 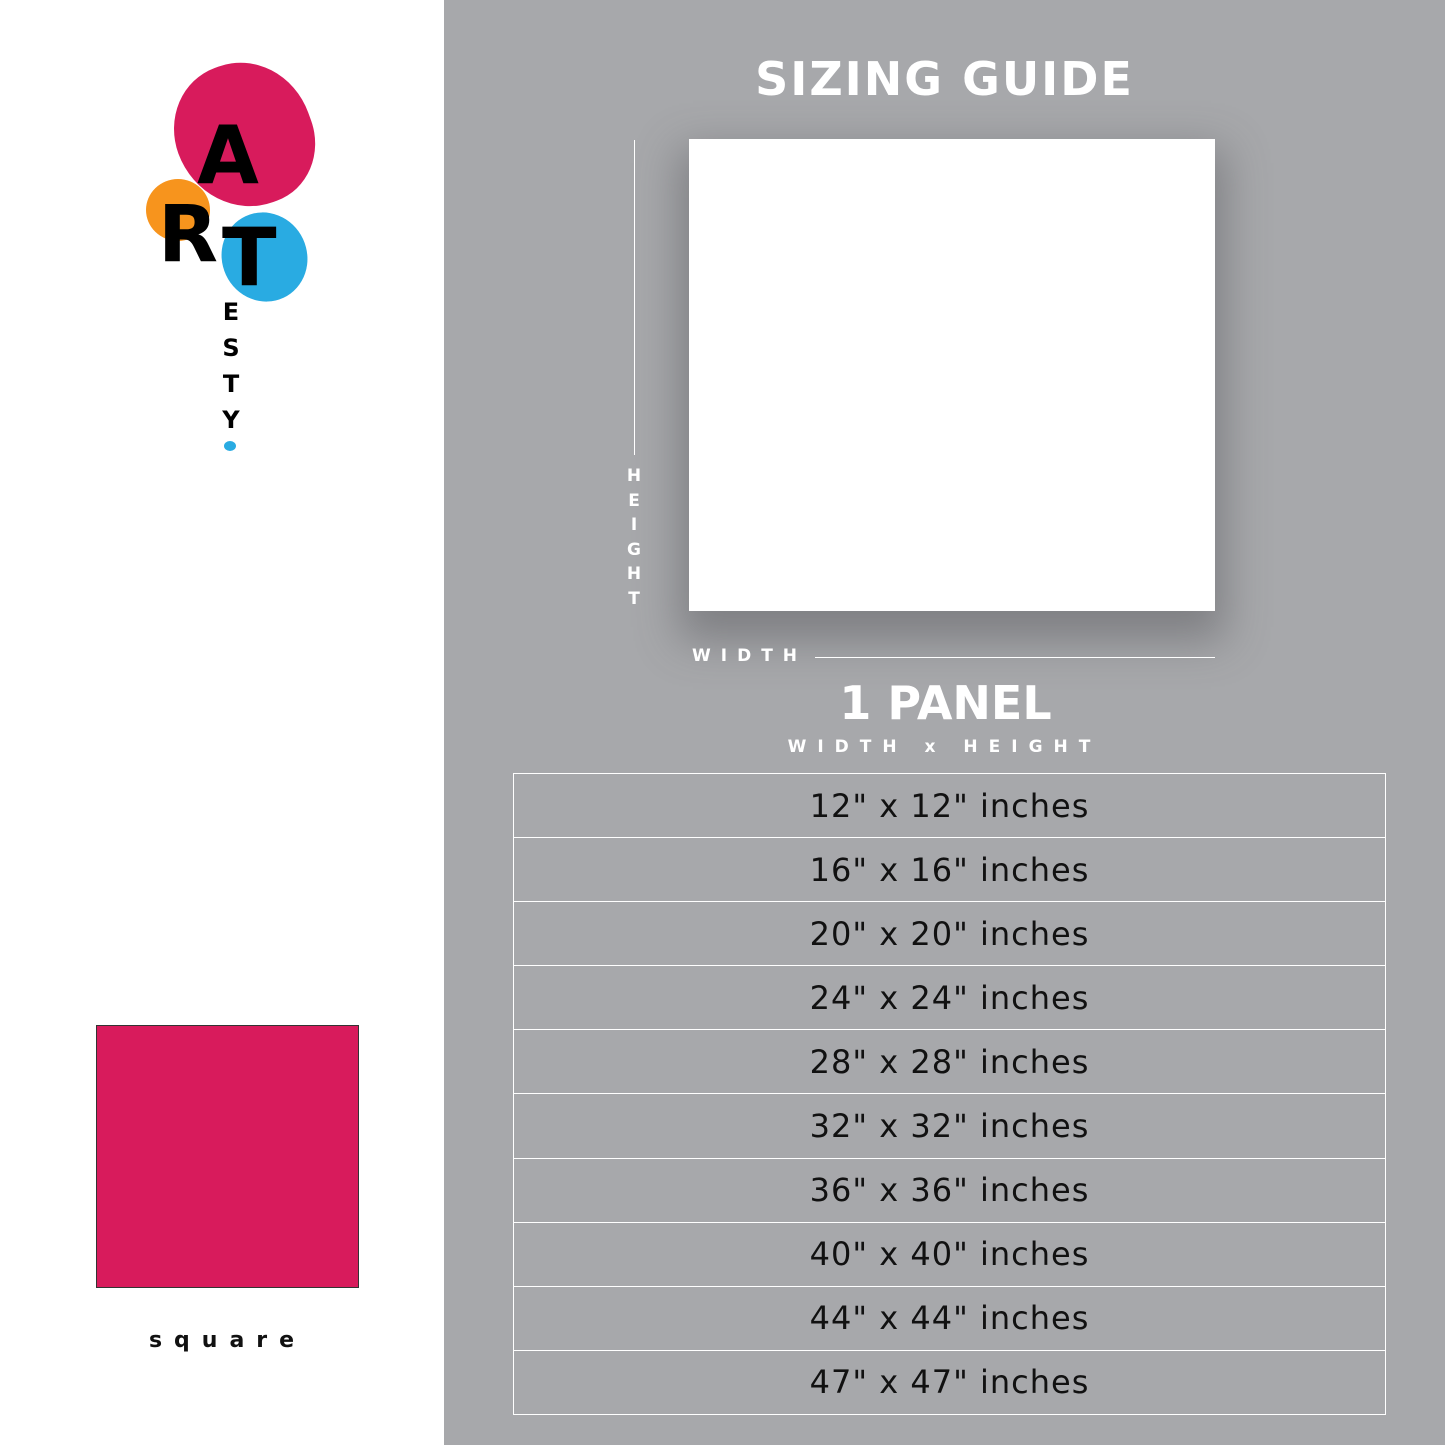 I want to click on logo-letter-r: R, so click(x=188, y=235).